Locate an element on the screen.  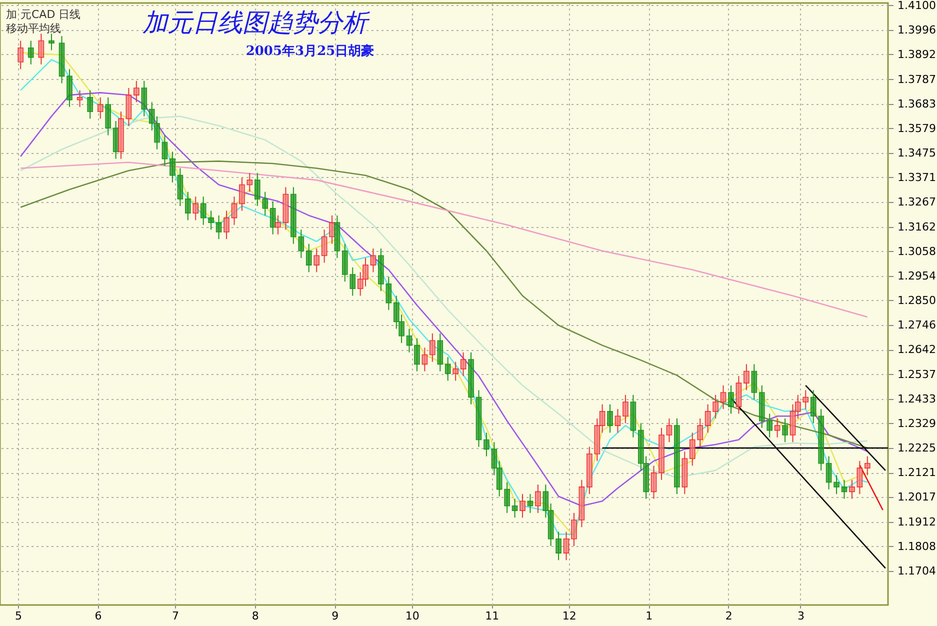
x-tick-label: 11 is located at coordinates (492, 616).